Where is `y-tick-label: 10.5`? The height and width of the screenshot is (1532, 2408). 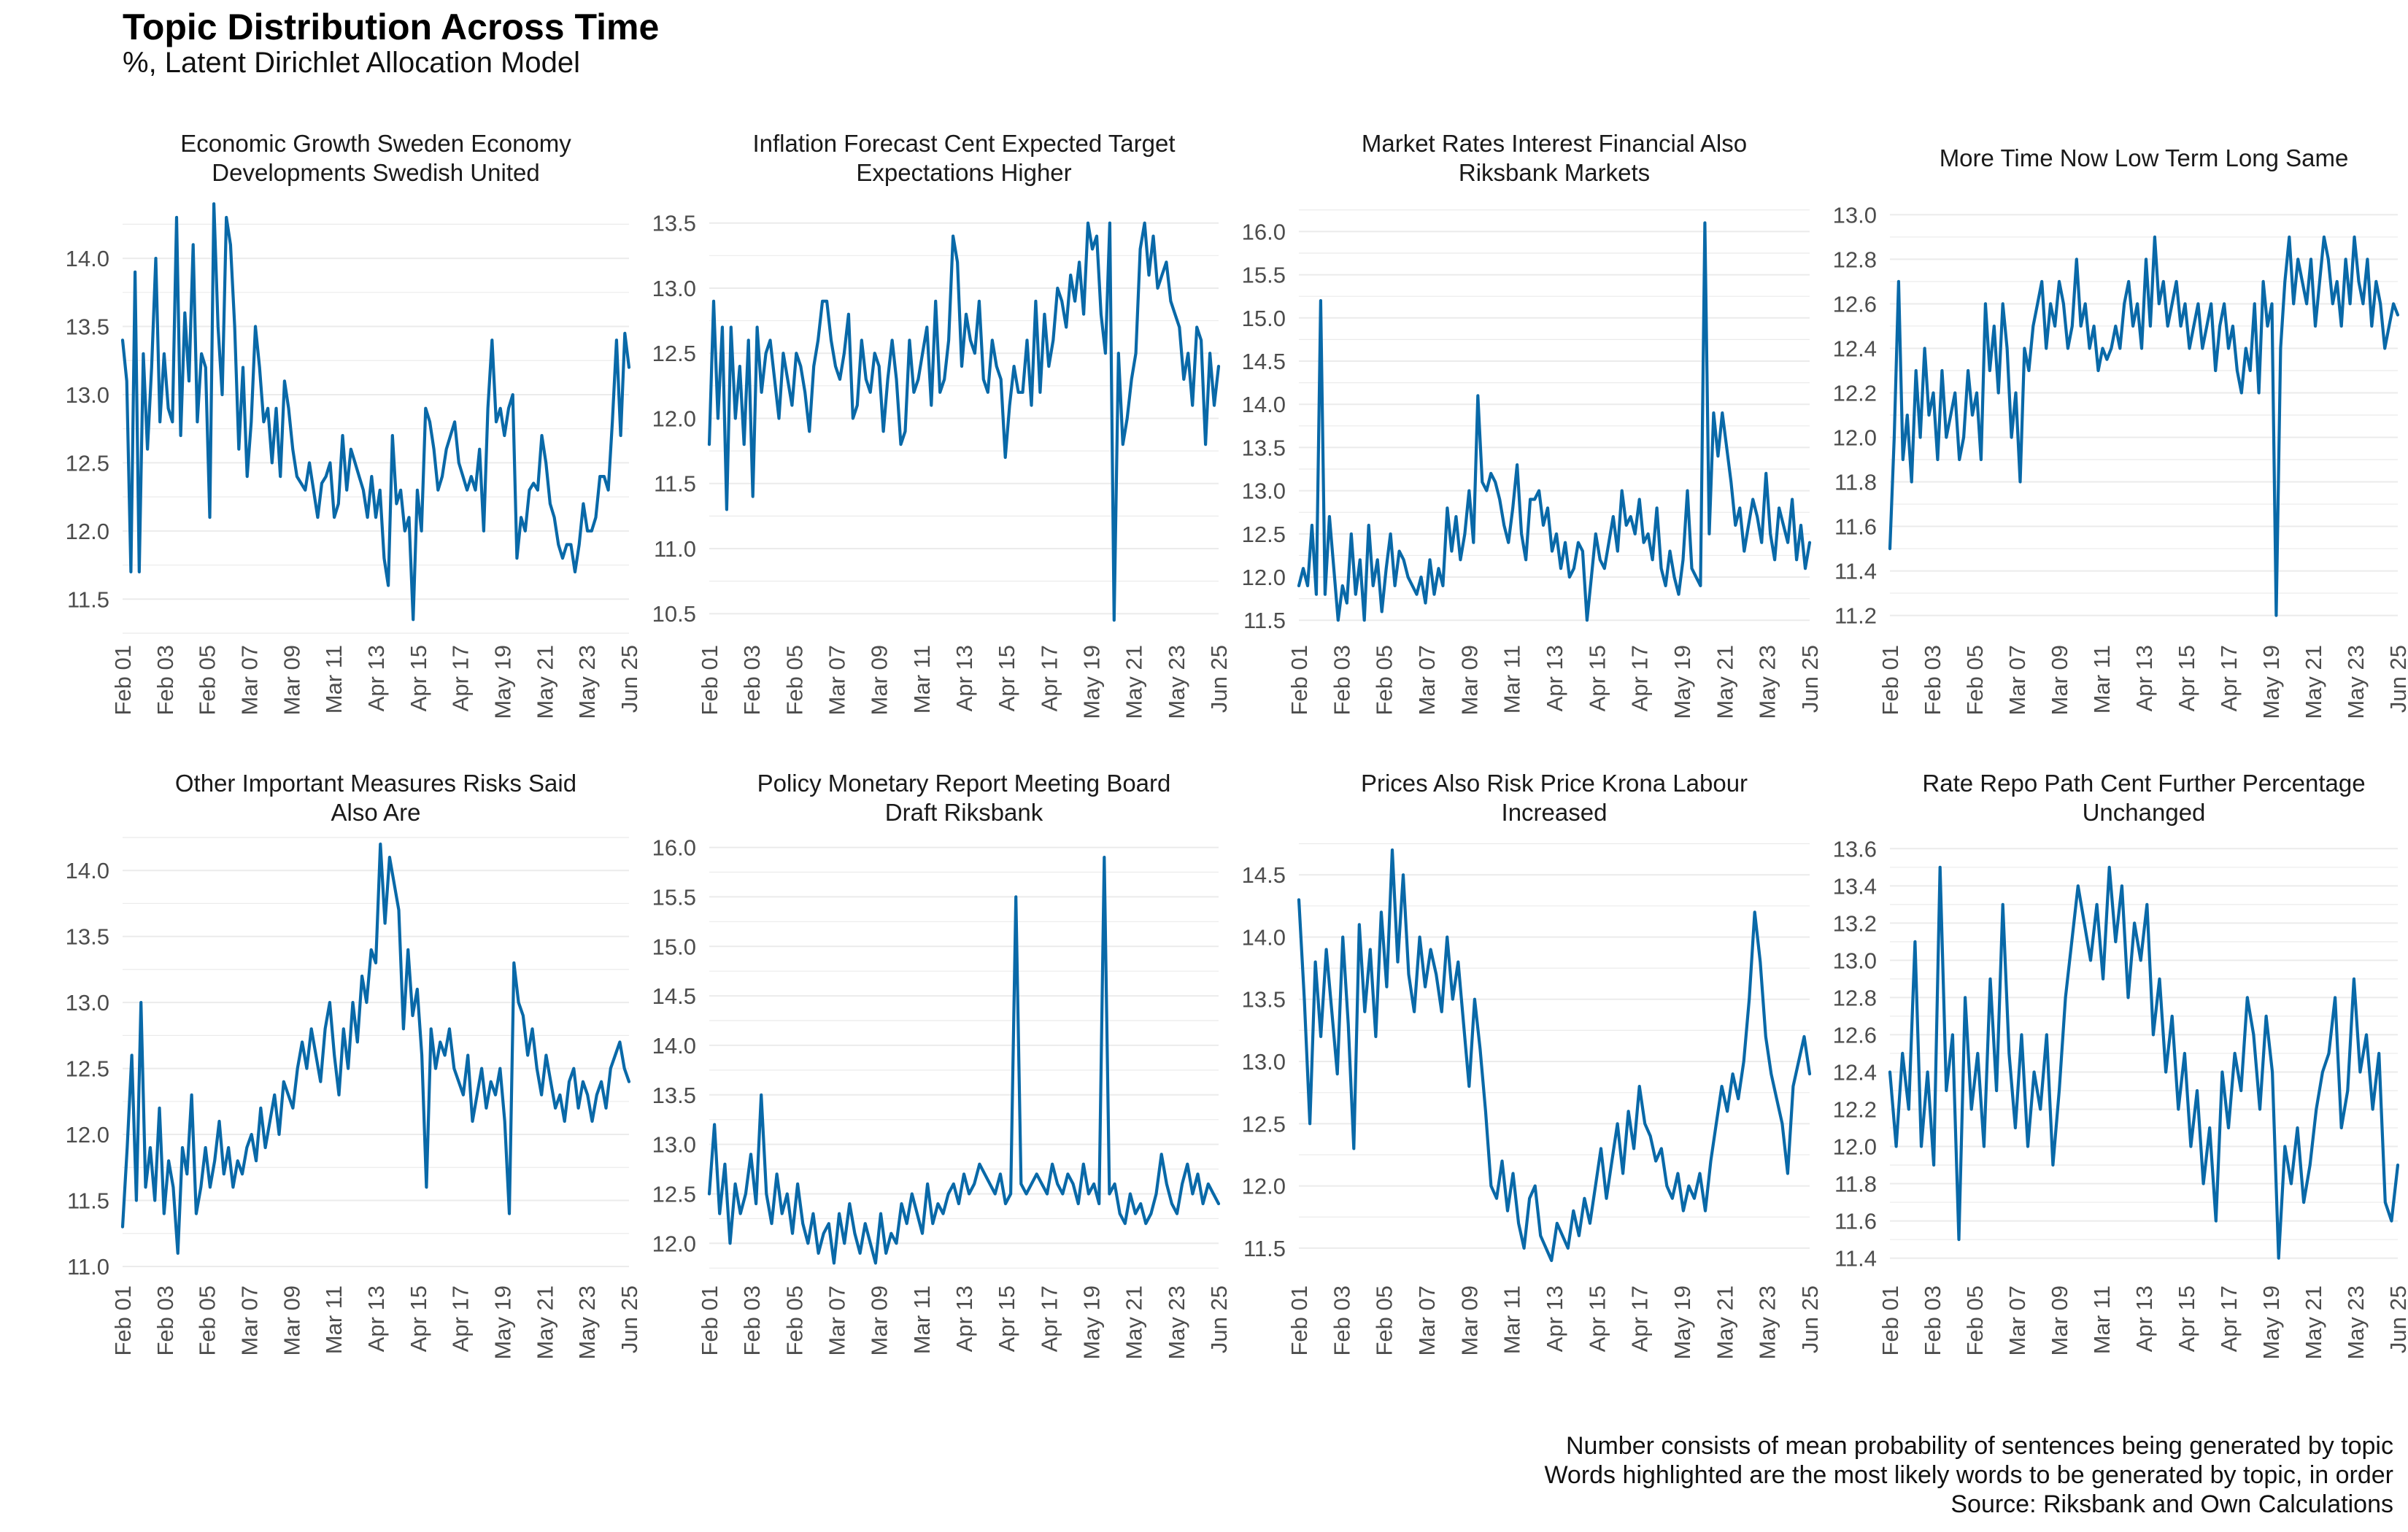
y-tick-label: 10.5 is located at coordinates (674, 614).